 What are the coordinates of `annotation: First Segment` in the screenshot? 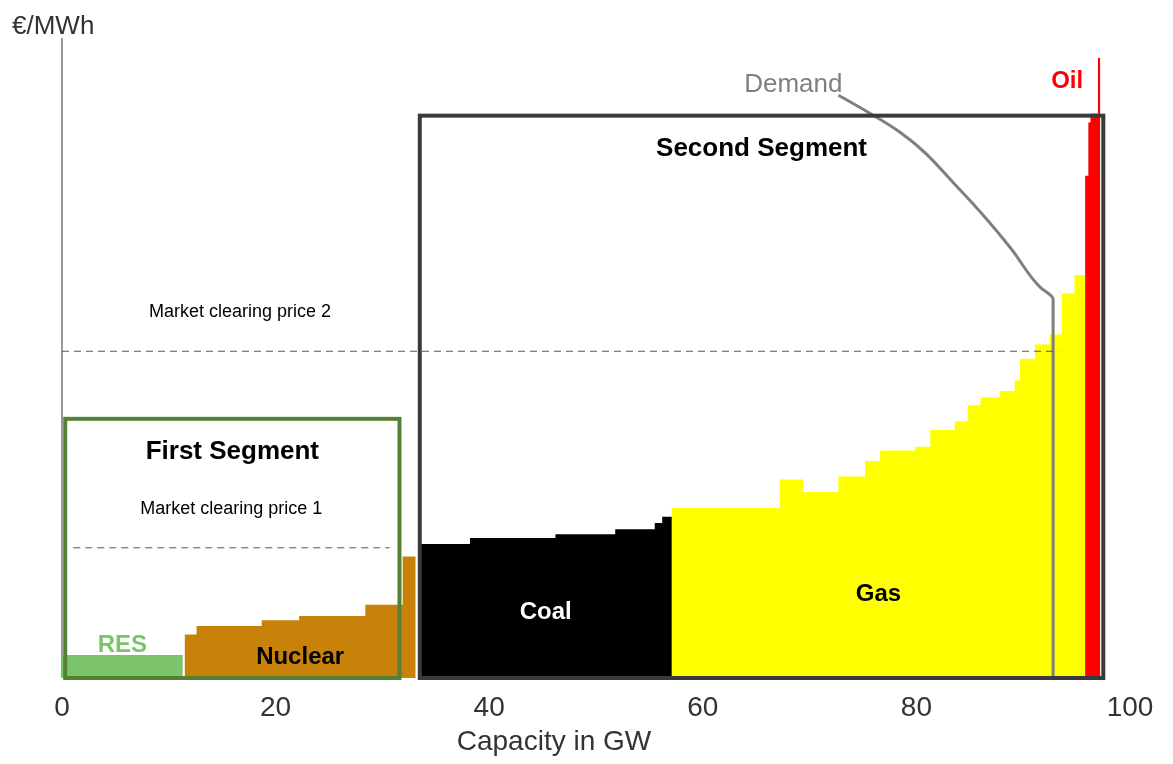 It's located at (232, 449).